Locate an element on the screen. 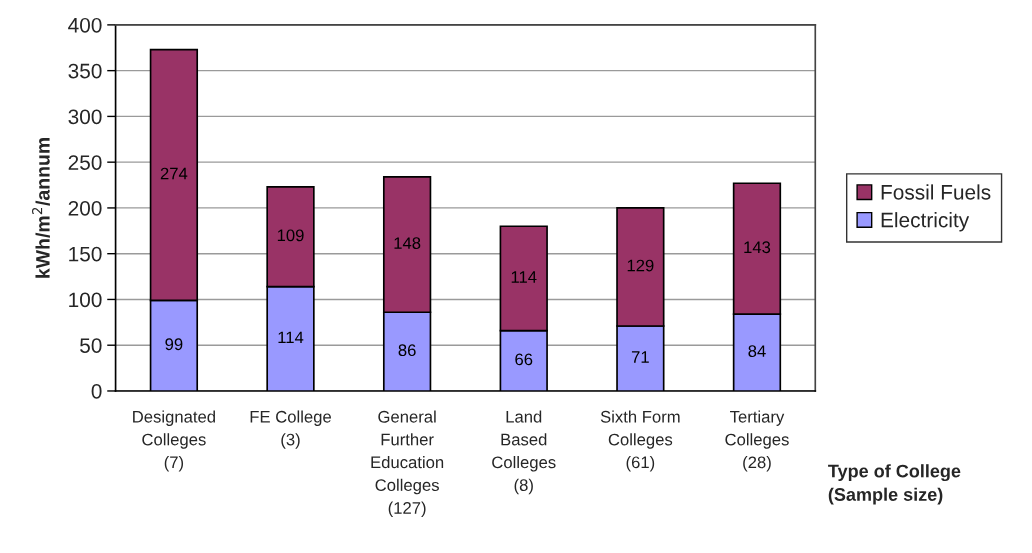 The image size is (1032, 553). x-tick-label: Land Based Colleges (8) is located at coordinates (524, 452).